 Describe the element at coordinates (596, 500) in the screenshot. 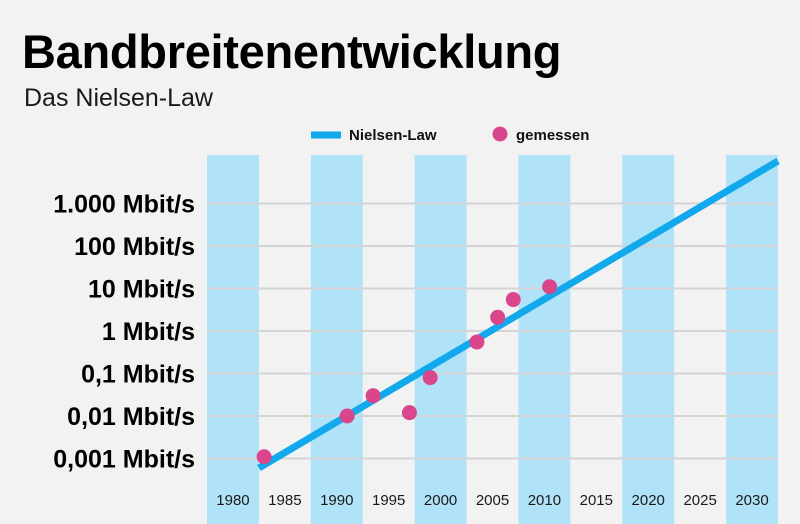

I see `x-tick-label: 2015` at that location.